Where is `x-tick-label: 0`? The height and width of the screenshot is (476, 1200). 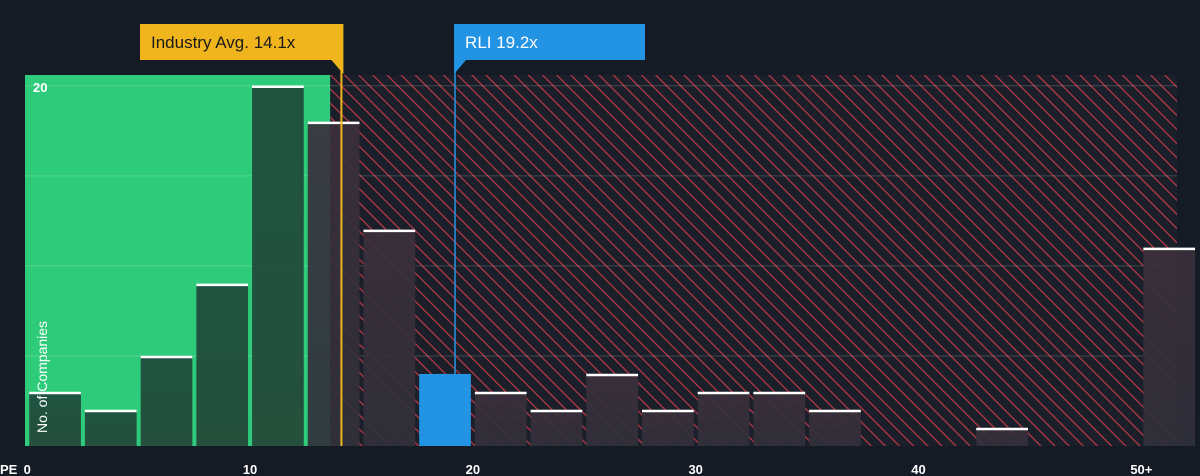
x-tick-label: 0 is located at coordinates (27, 469).